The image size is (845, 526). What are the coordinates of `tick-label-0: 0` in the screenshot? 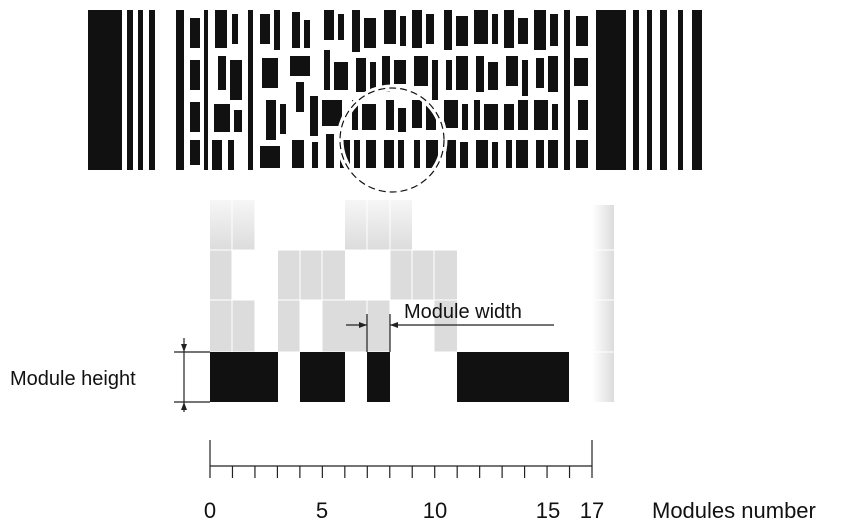 It's located at (210, 510).